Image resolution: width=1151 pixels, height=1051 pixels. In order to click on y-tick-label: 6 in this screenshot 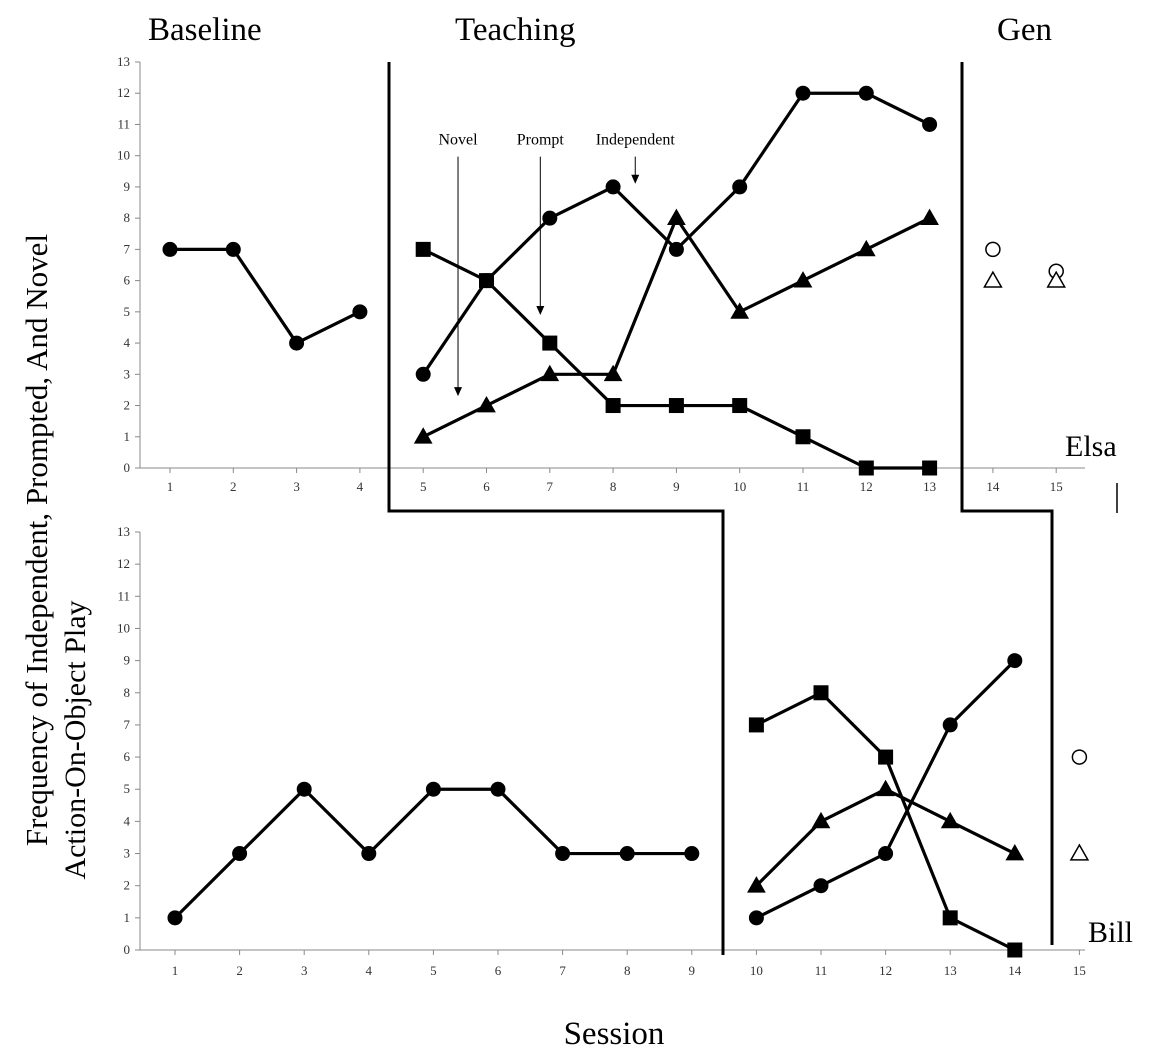, I will do `click(127, 756)`.